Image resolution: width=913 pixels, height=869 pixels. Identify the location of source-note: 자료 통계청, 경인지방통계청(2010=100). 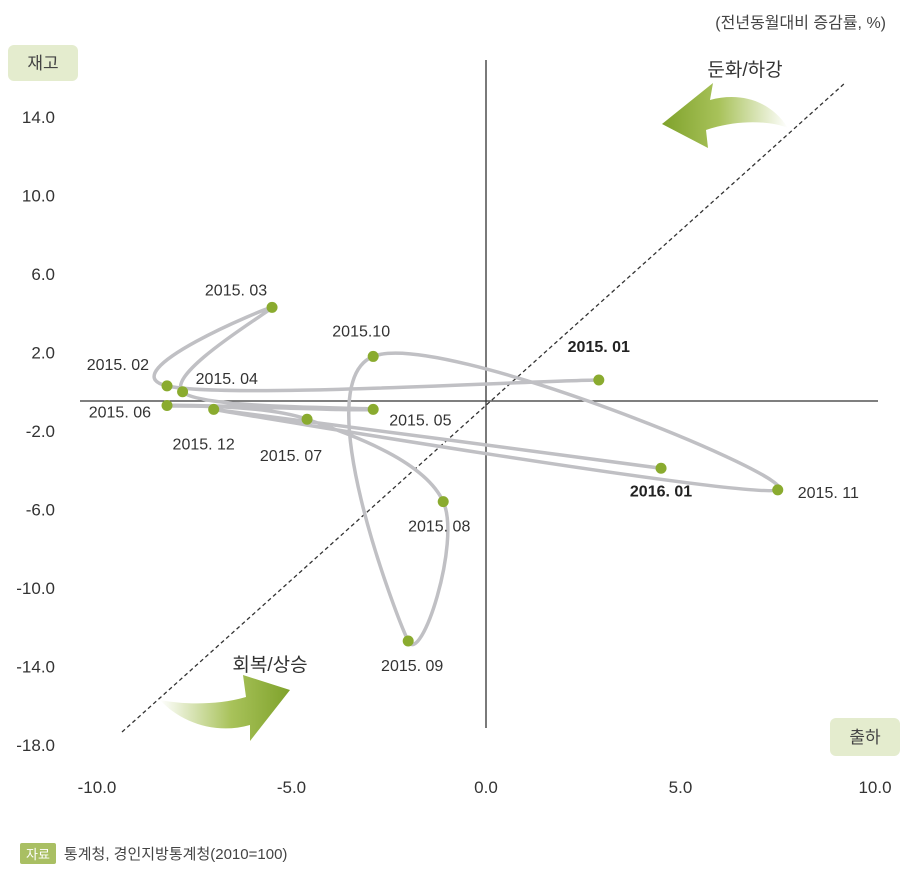
(153, 853).